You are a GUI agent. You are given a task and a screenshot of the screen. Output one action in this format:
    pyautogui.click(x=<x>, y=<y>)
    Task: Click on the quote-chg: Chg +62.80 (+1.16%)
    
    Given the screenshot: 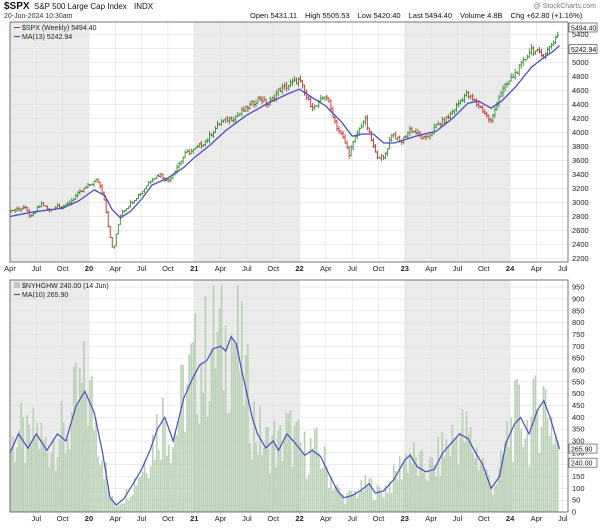 What is the action you would take?
    pyautogui.click(x=547, y=15)
    